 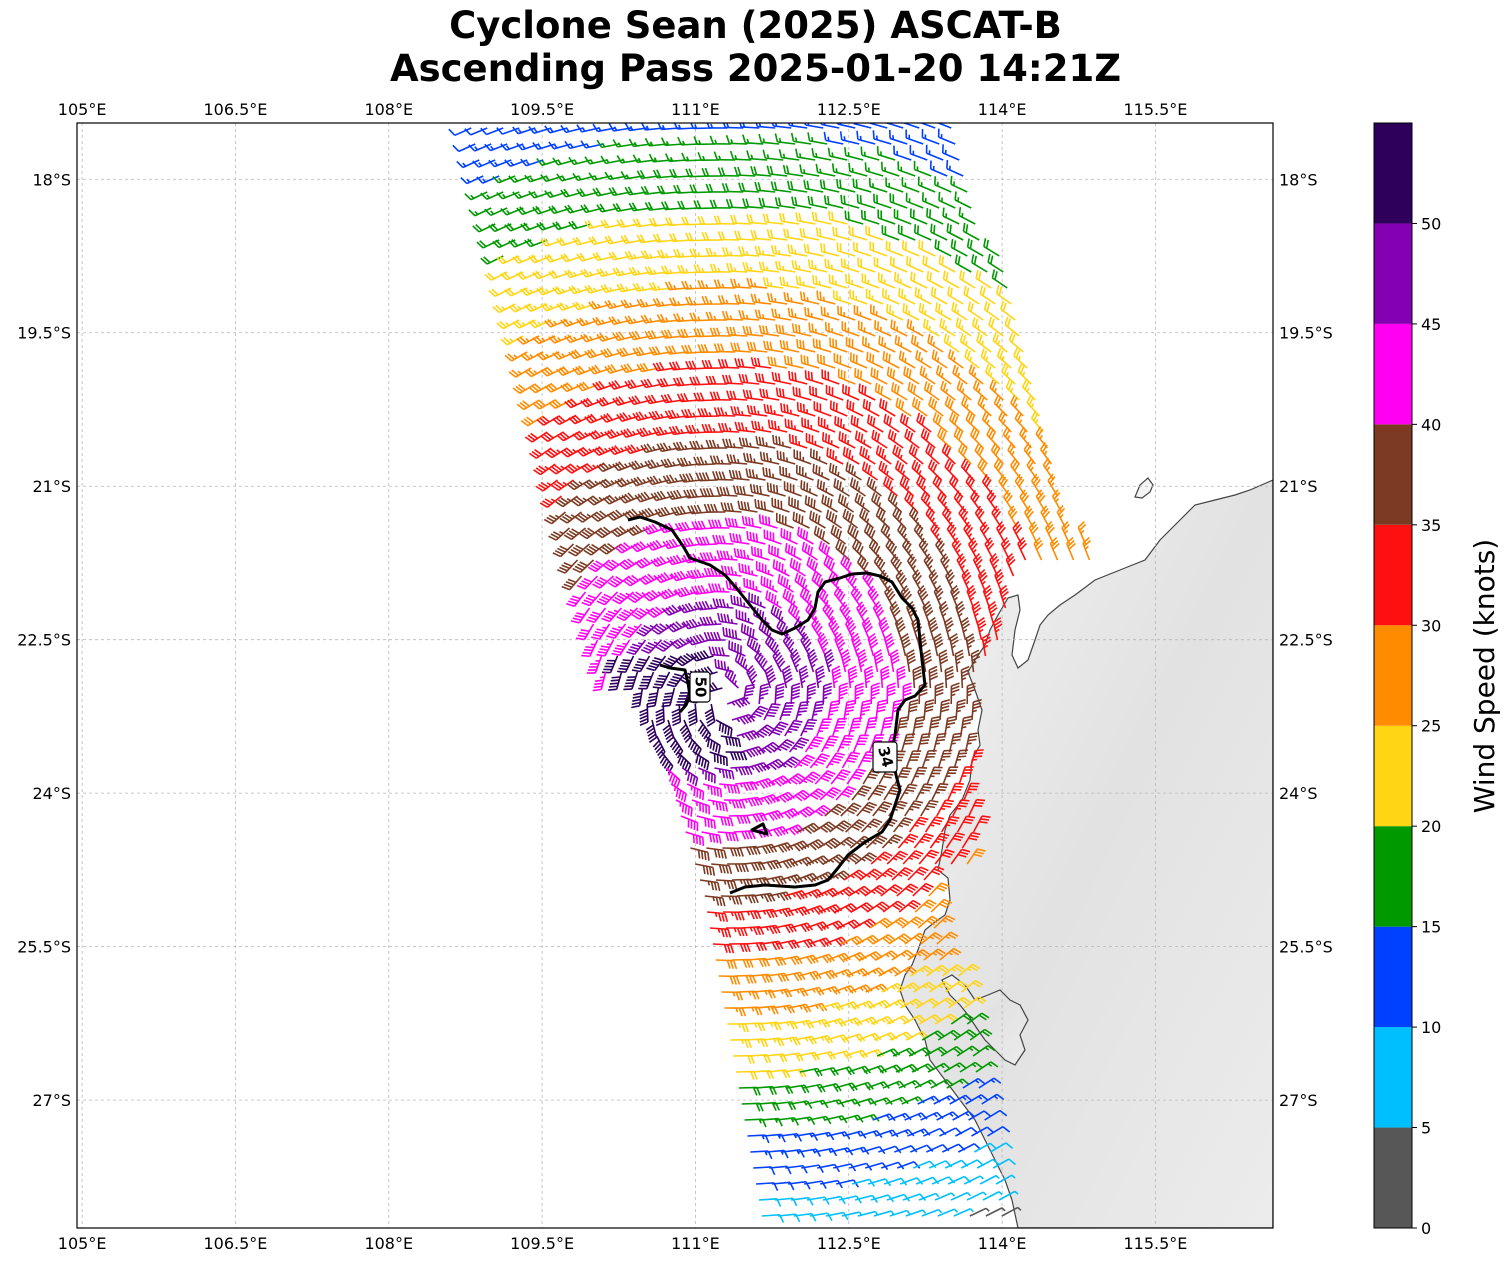 I want to click on lat-tick-labels-left: 18°S 19.5°S 21°S 22.5°S 24°S 25.5°S 27°S, so click(x=44, y=640).